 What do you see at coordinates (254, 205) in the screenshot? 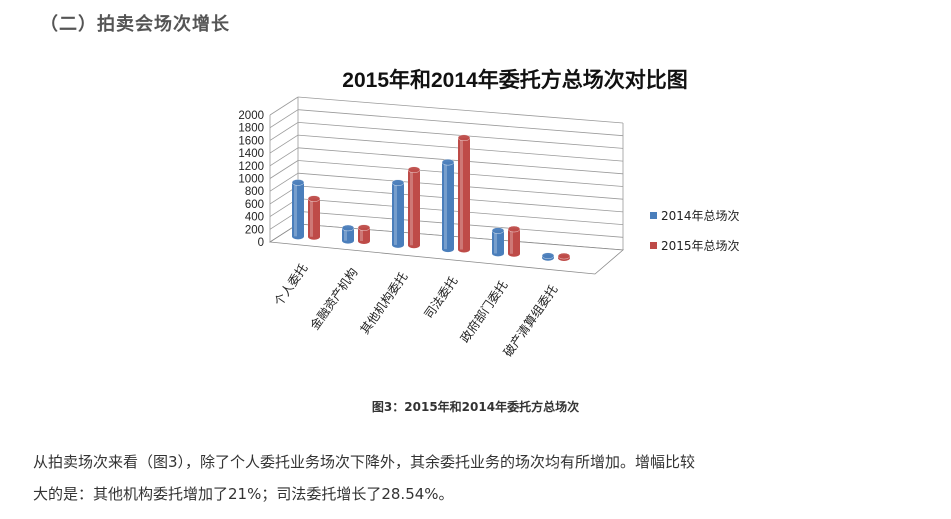
I see `y-tick-label: 600` at bounding box center [254, 205].